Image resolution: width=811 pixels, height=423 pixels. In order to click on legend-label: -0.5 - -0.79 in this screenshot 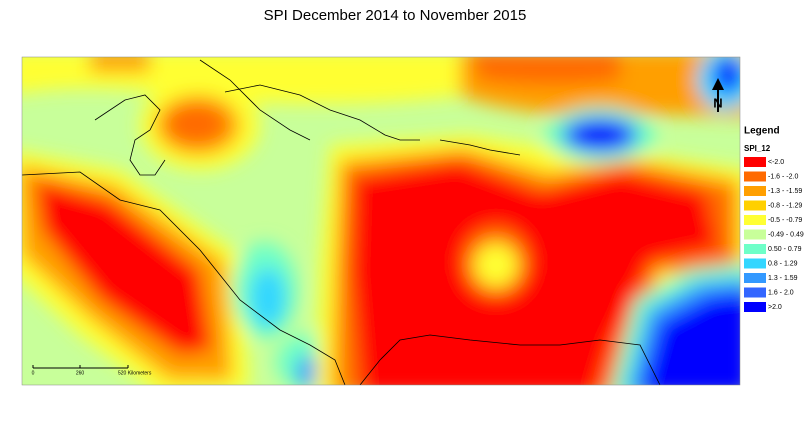, I will do `click(785, 220)`.